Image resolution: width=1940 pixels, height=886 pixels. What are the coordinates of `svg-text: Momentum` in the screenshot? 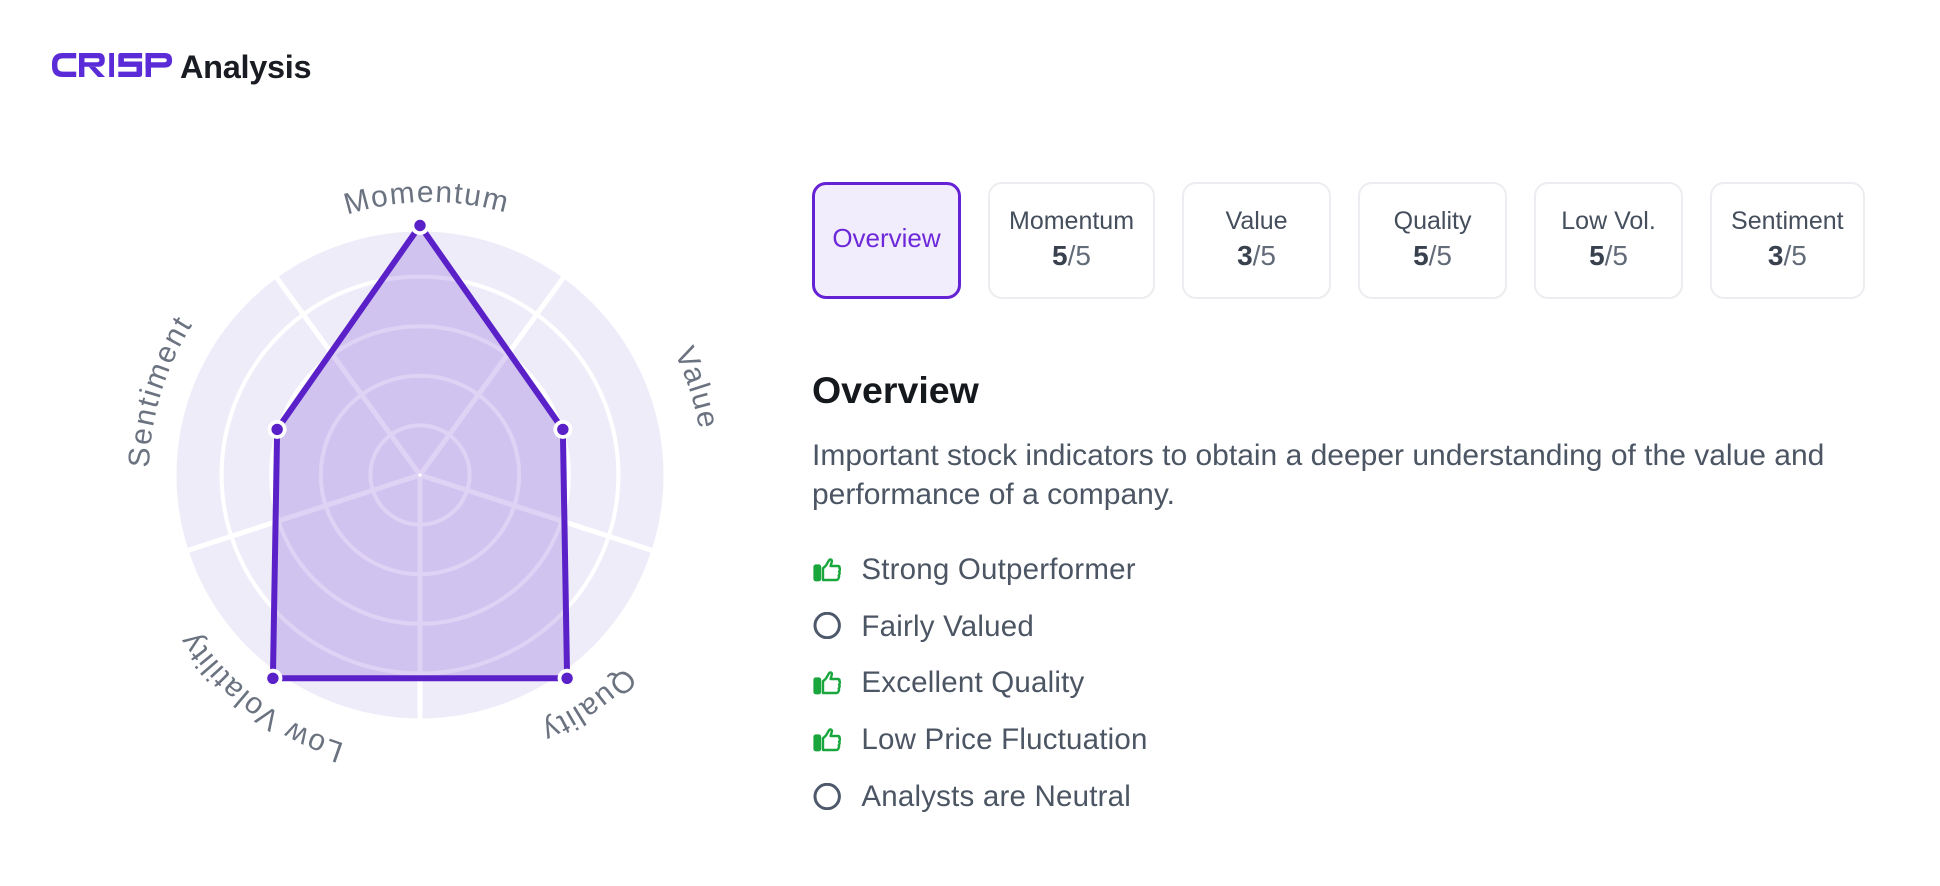 It's located at (426, 198).